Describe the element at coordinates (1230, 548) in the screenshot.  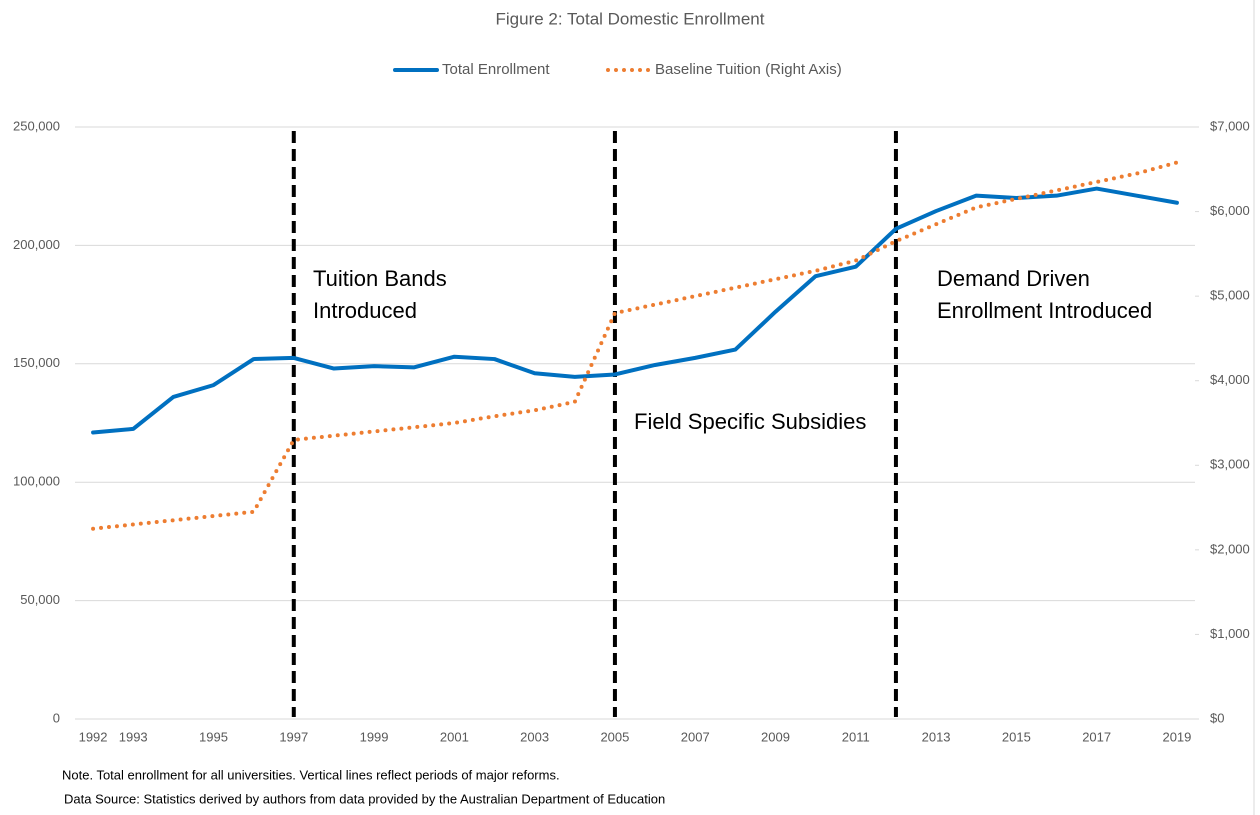
I see `y2-tick-label: $2,000` at that location.